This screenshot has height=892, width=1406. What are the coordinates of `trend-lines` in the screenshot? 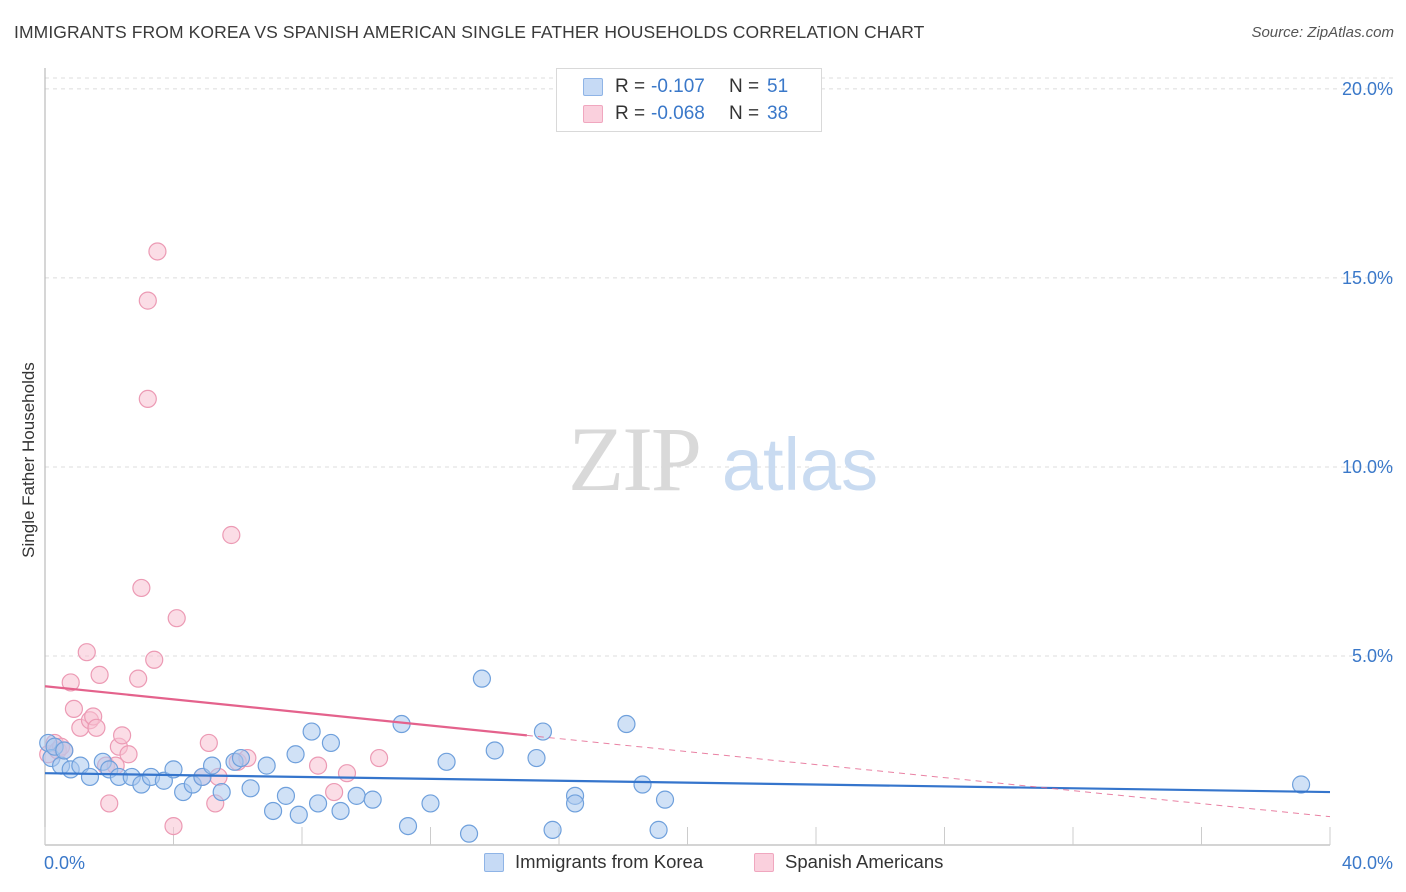 It's located at (687, 751).